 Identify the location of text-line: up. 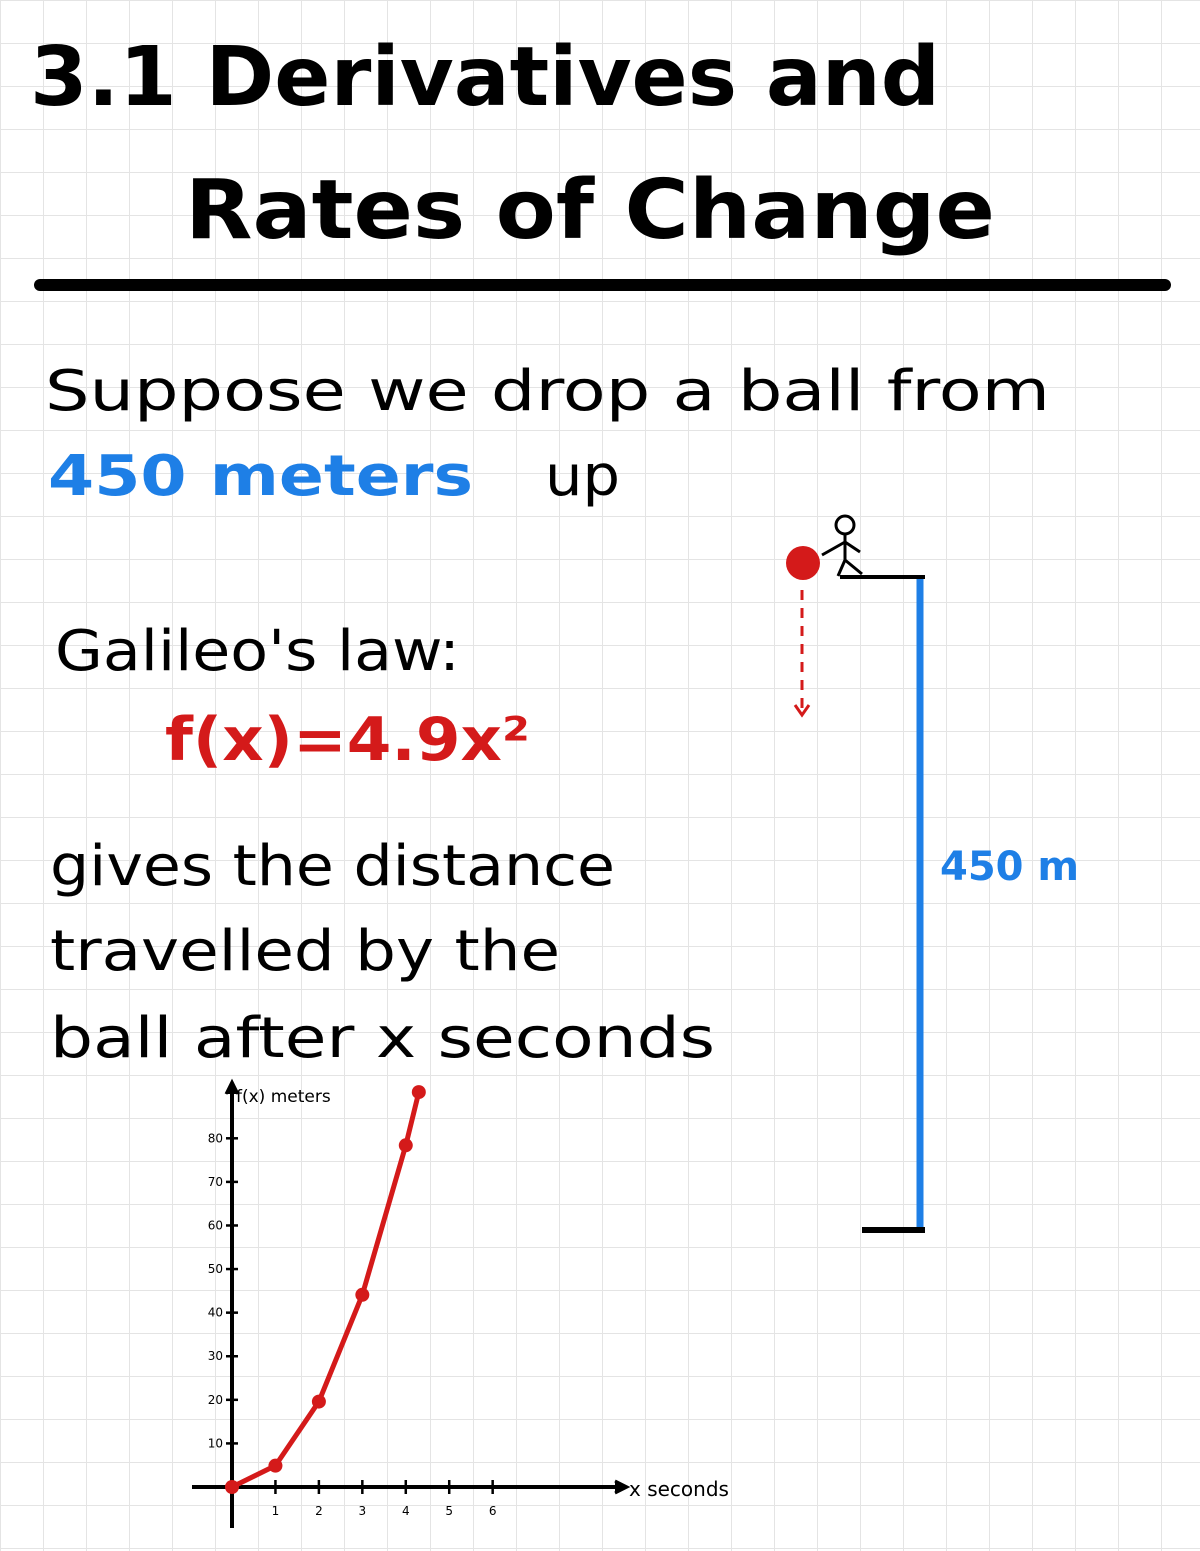
(582, 476).